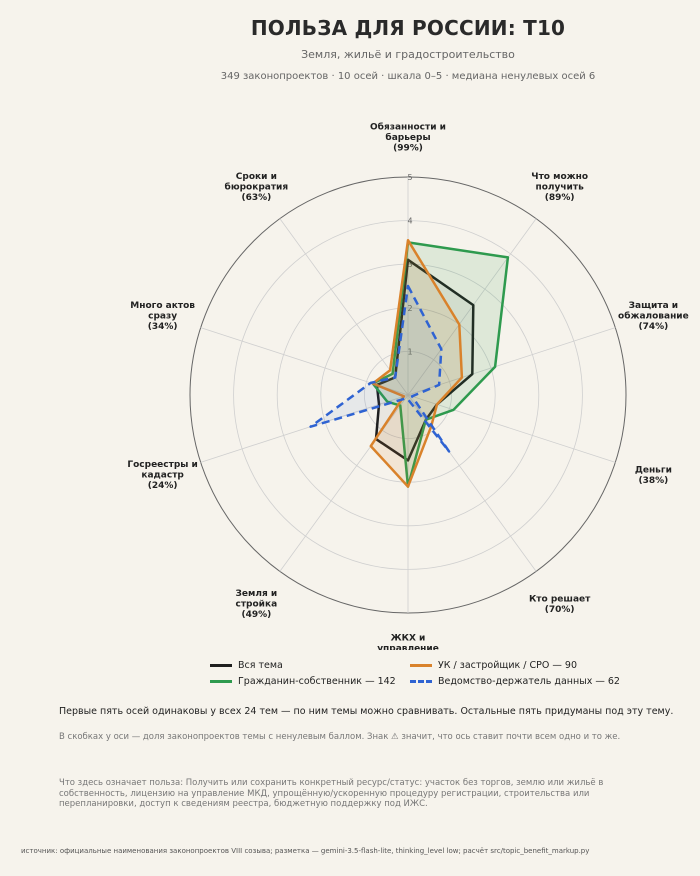  Describe the element at coordinates (409, 351) in the screenshot. I see `r-tick-label: 1` at that location.